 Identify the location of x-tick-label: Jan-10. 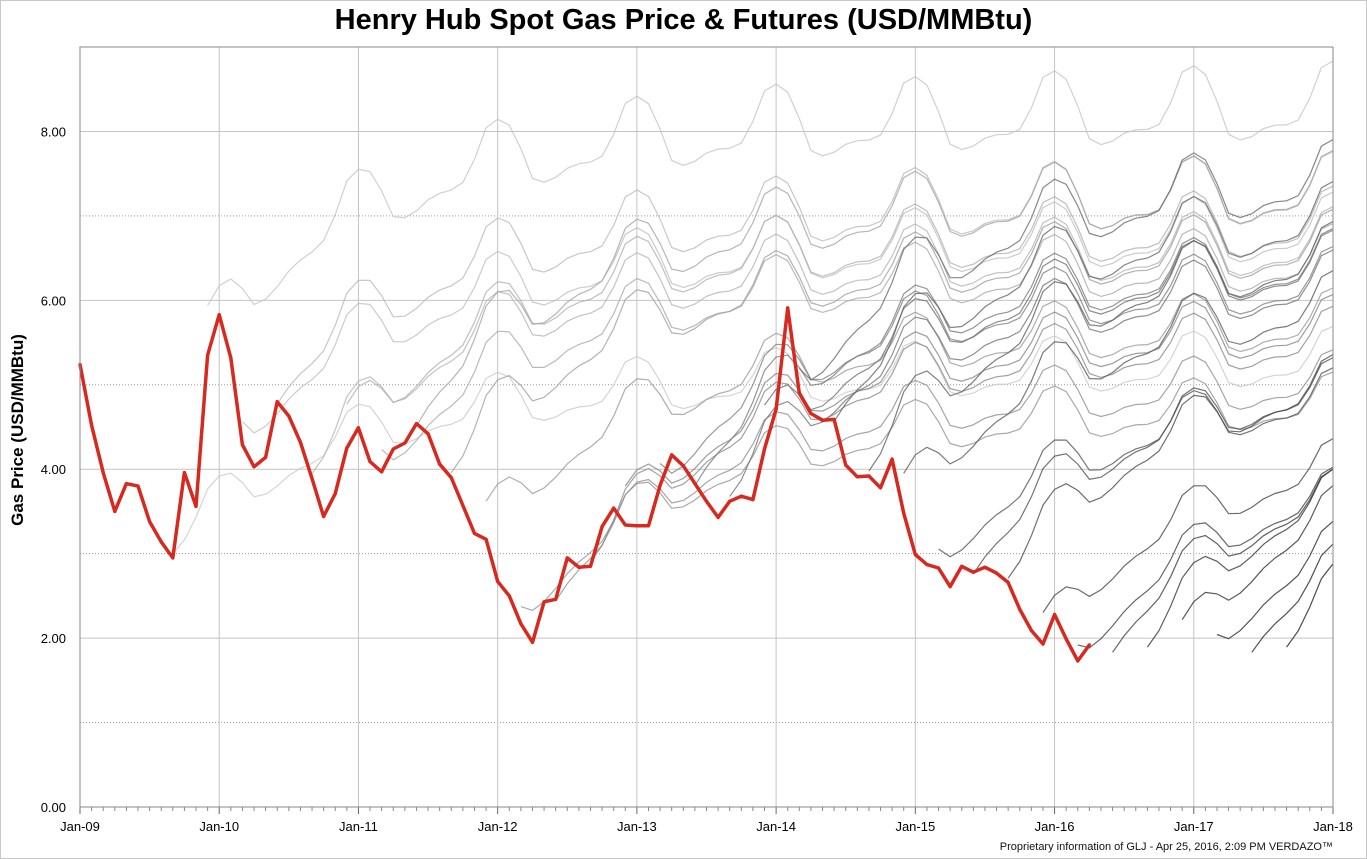
(219, 826).